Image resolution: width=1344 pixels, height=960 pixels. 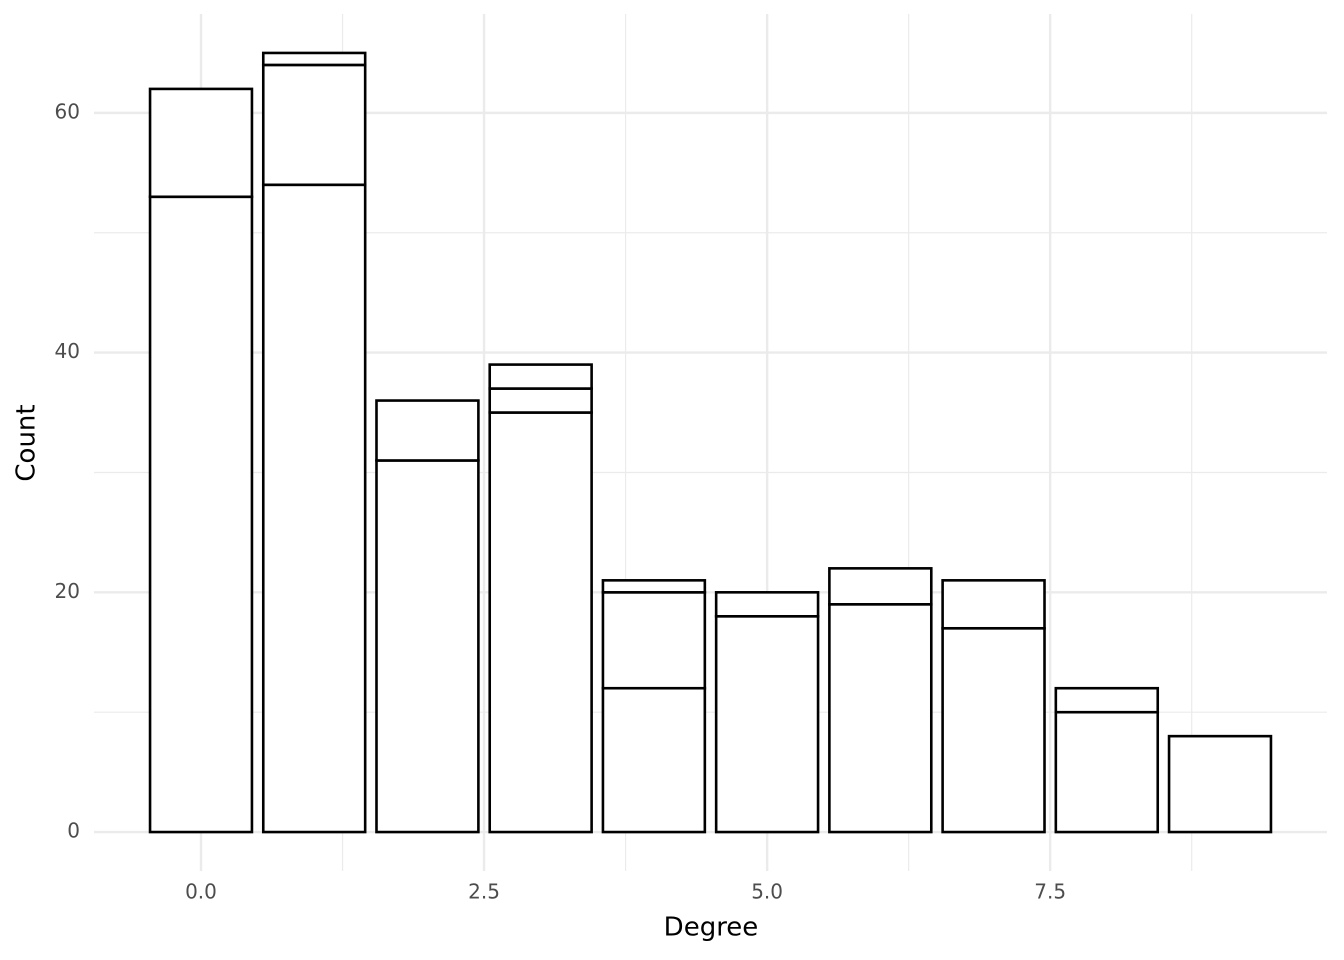 I want to click on y-axis-label: Count, so click(x=27, y=442).